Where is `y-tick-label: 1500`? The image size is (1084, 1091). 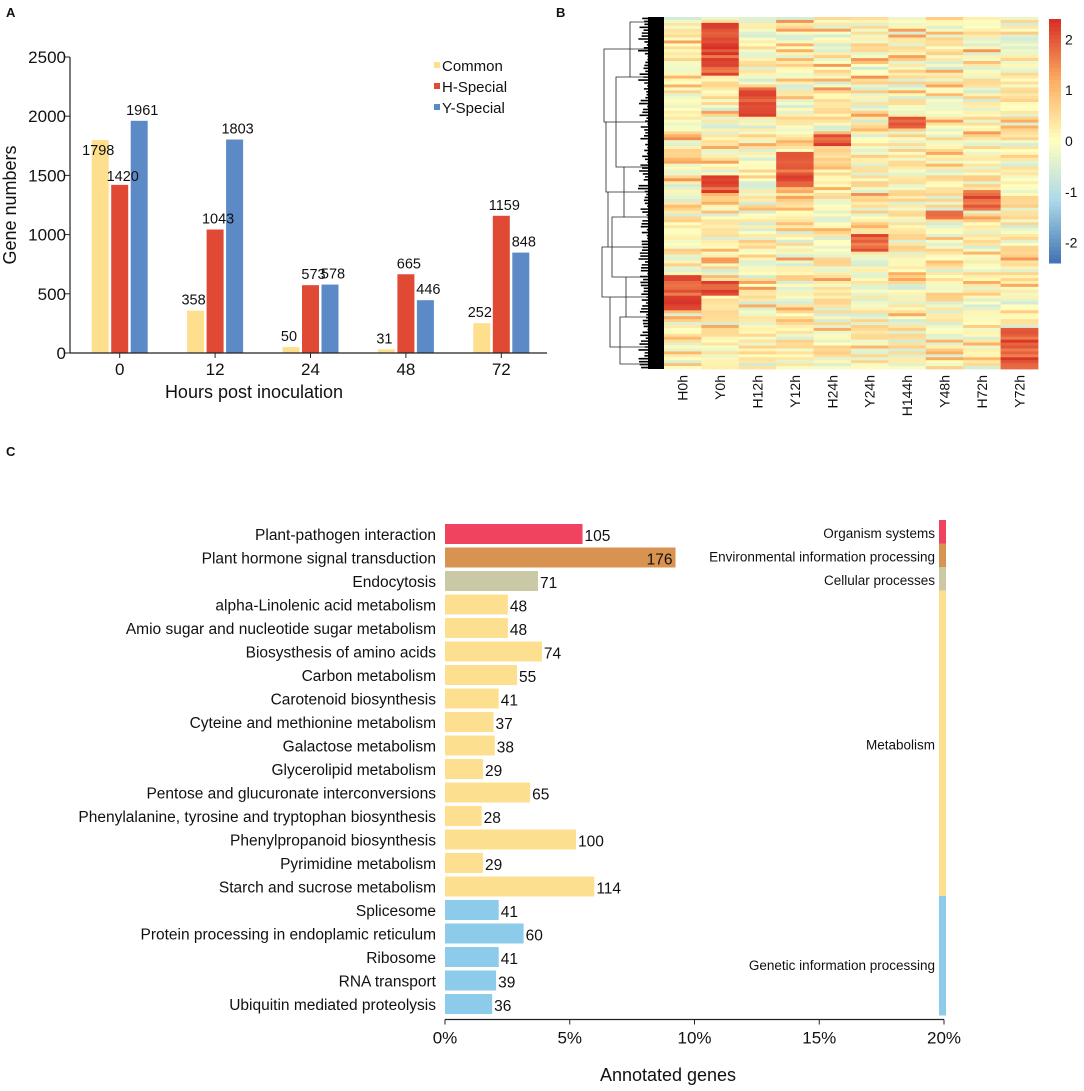
y-tick-label: 1500 is located at coordinates (47, 175).